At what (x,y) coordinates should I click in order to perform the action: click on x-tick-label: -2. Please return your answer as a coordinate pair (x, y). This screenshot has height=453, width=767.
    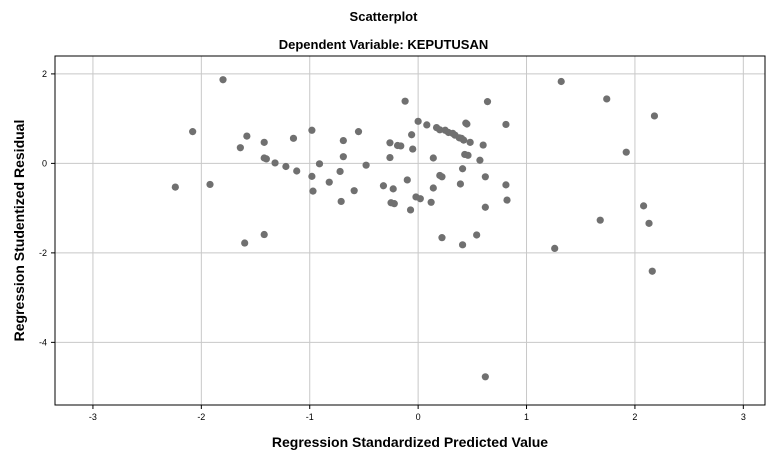
    Looking at the image, I should click on (201, 417).